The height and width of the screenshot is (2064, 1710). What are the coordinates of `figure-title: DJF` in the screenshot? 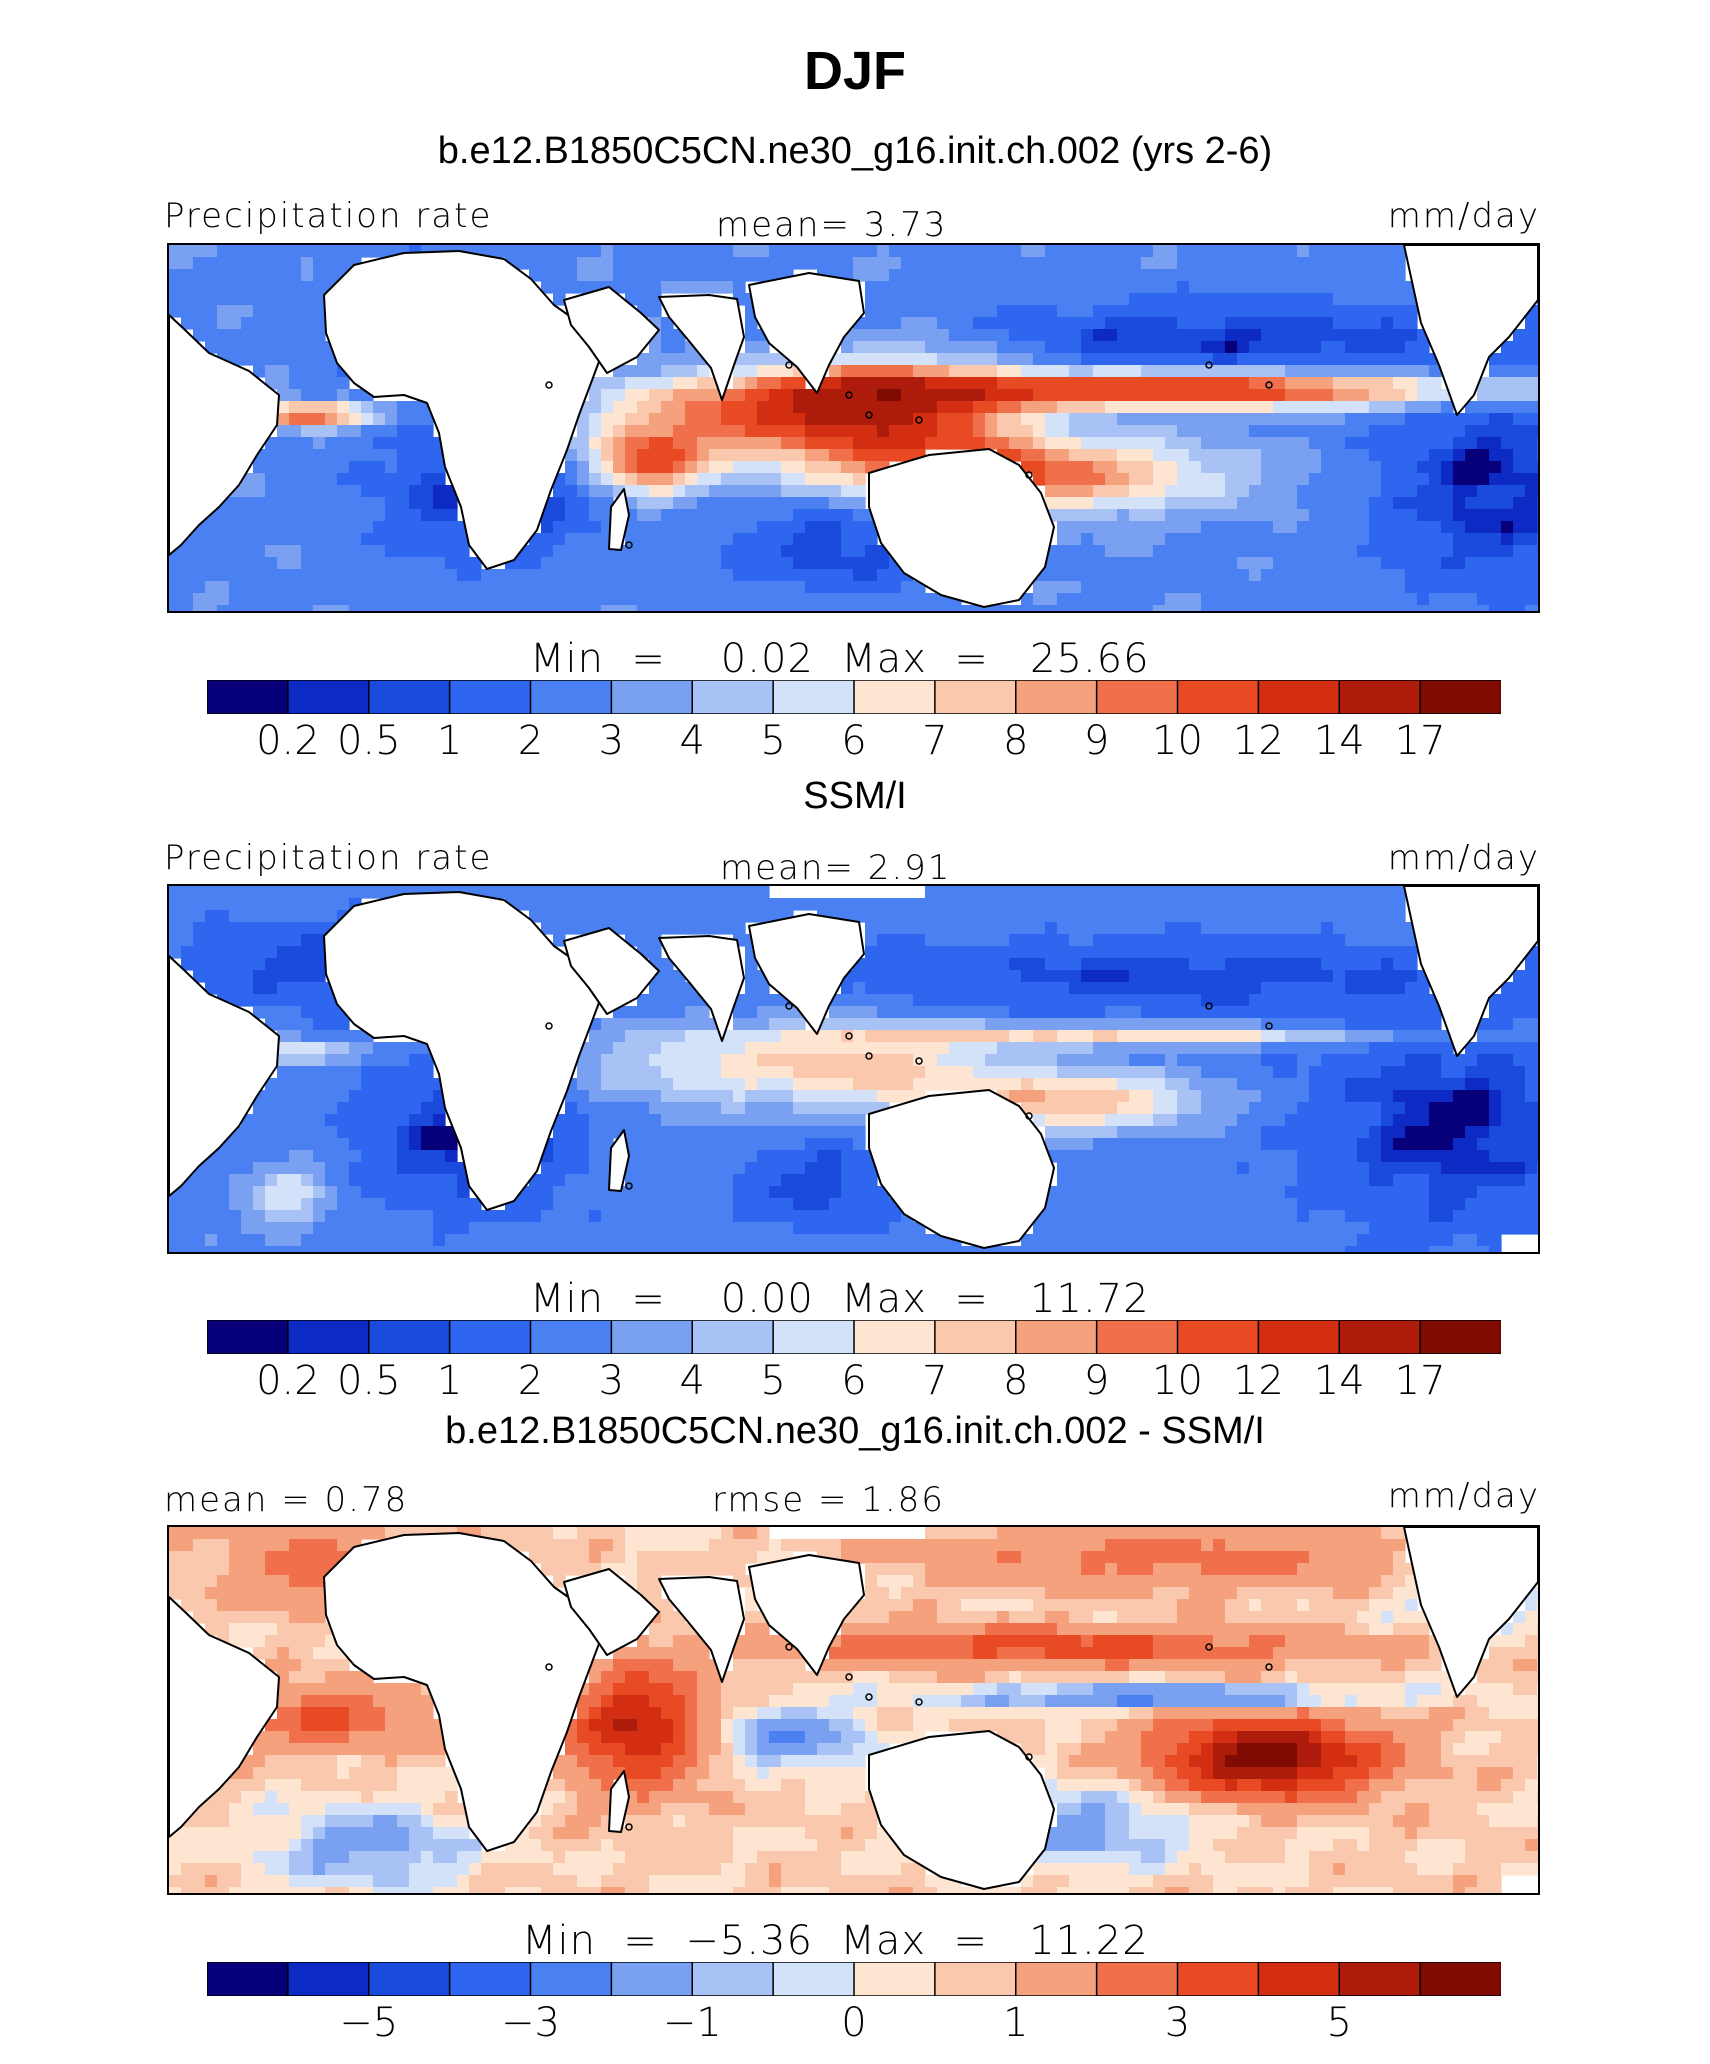 It's located at (854, 71).